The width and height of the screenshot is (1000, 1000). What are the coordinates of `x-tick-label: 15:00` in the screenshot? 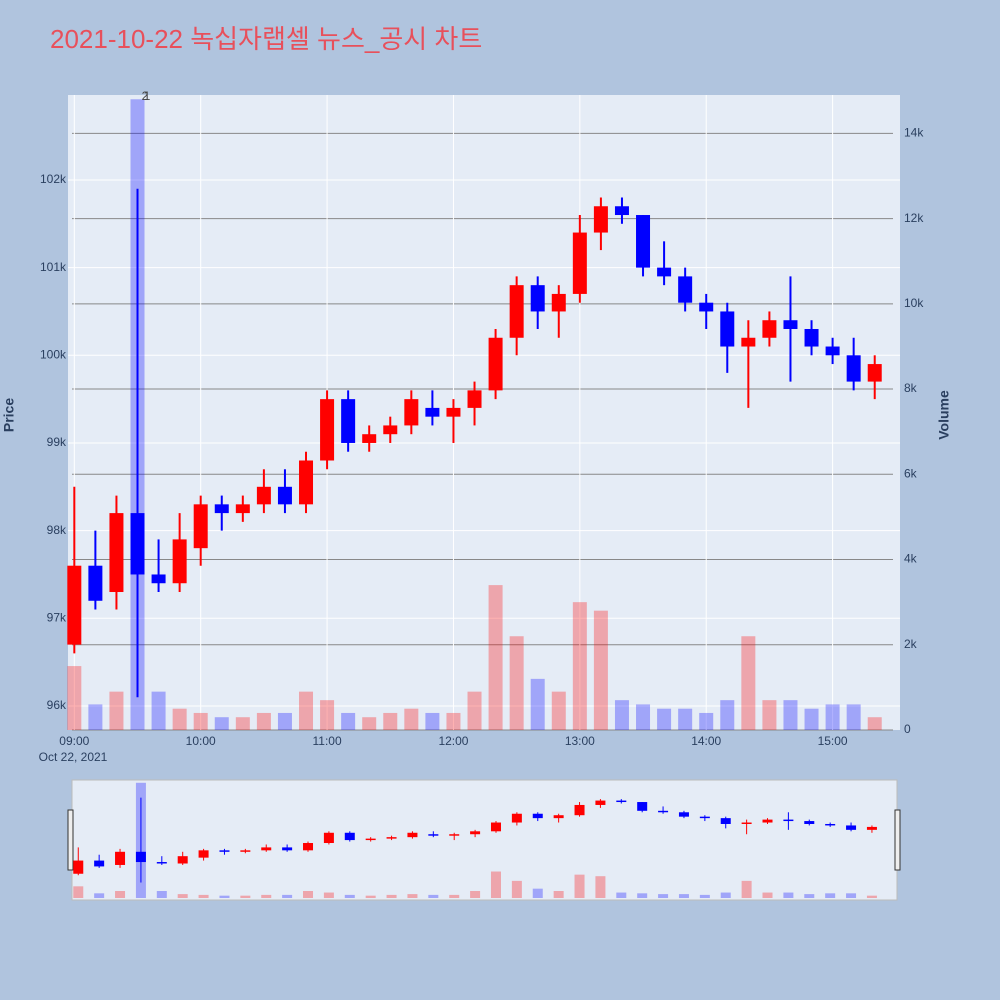 It's located at (833, 741).